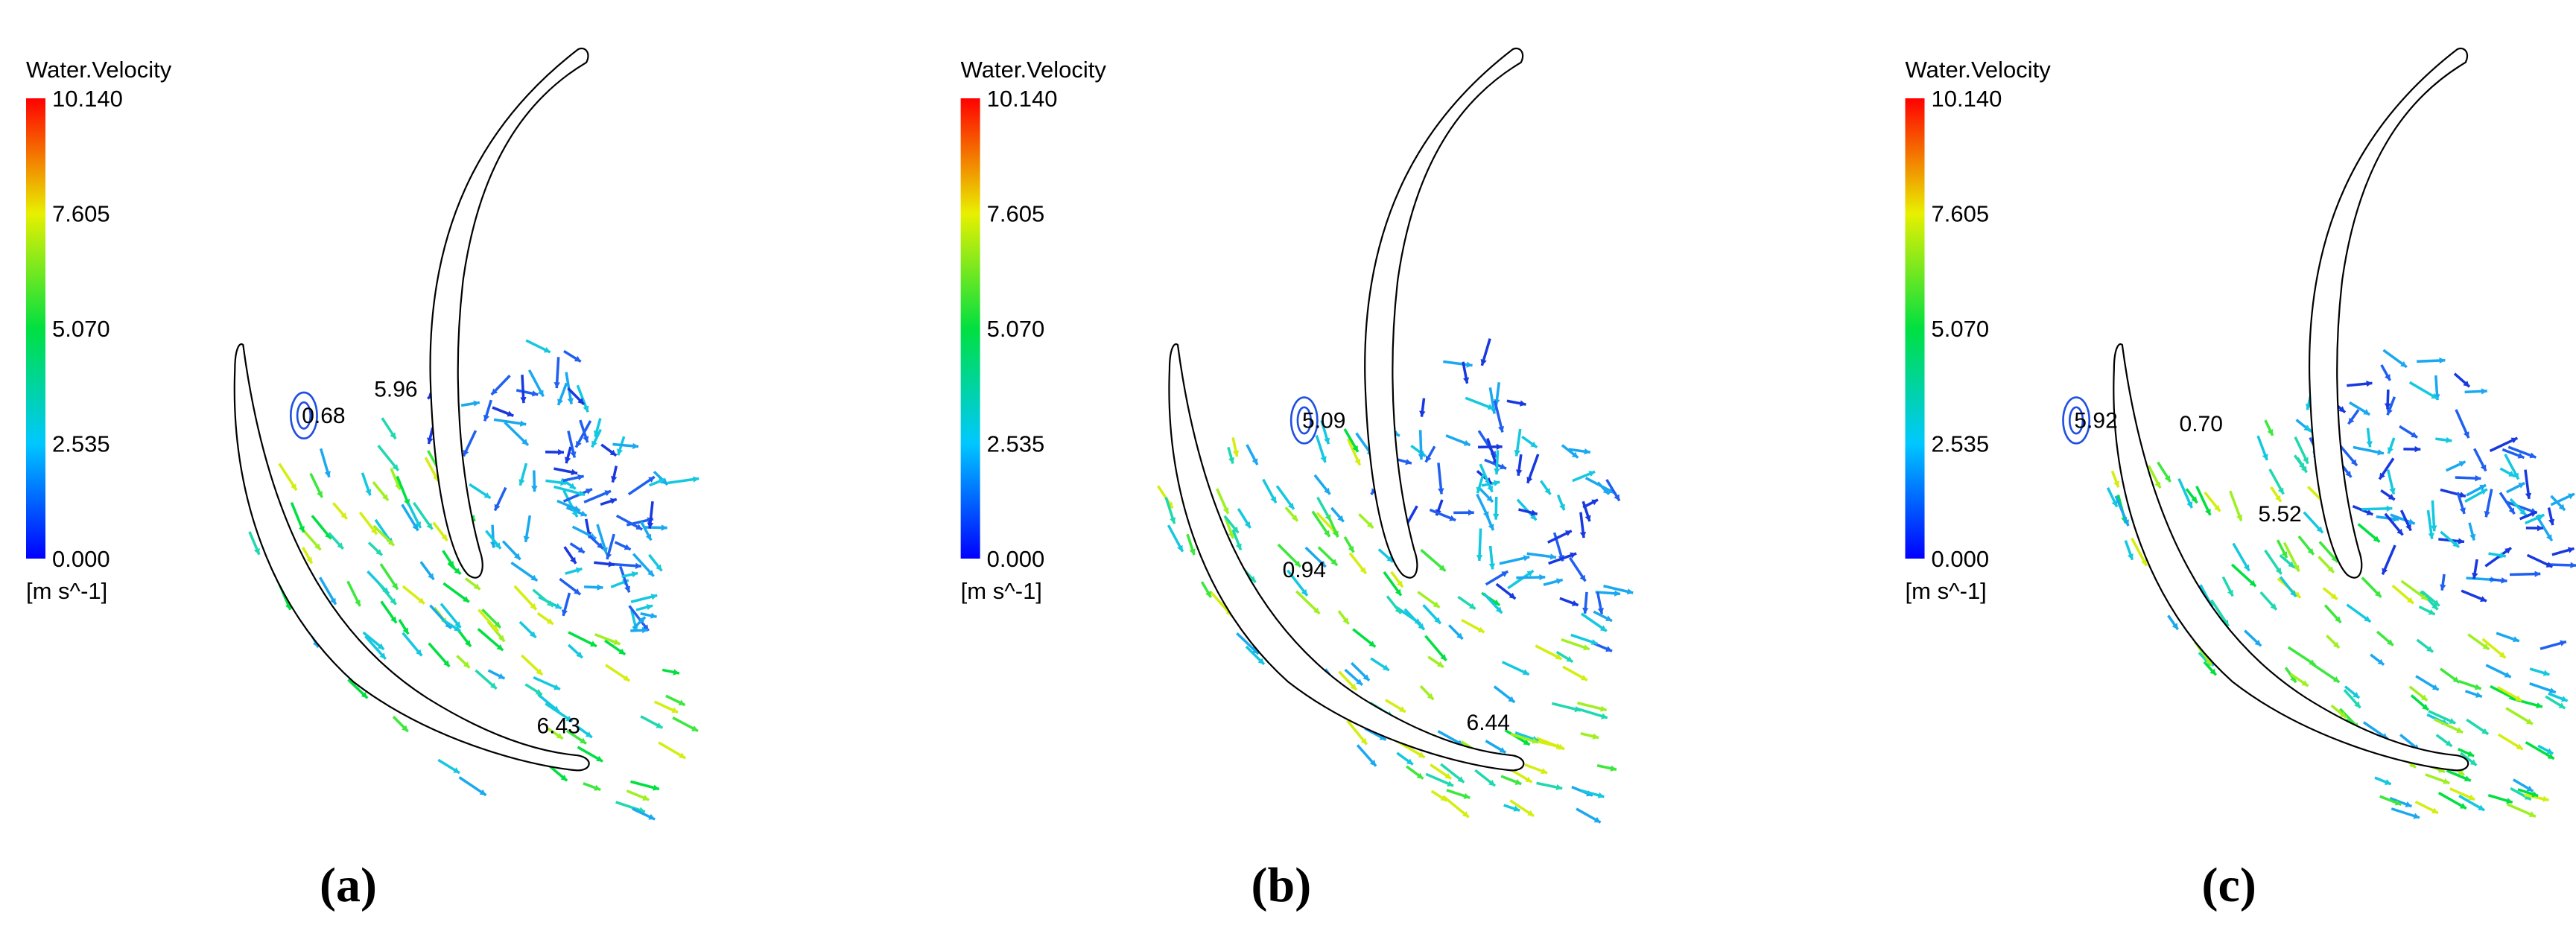 This screenshot has height=931, width=2576. I want to click on blade, so click(509, 313).